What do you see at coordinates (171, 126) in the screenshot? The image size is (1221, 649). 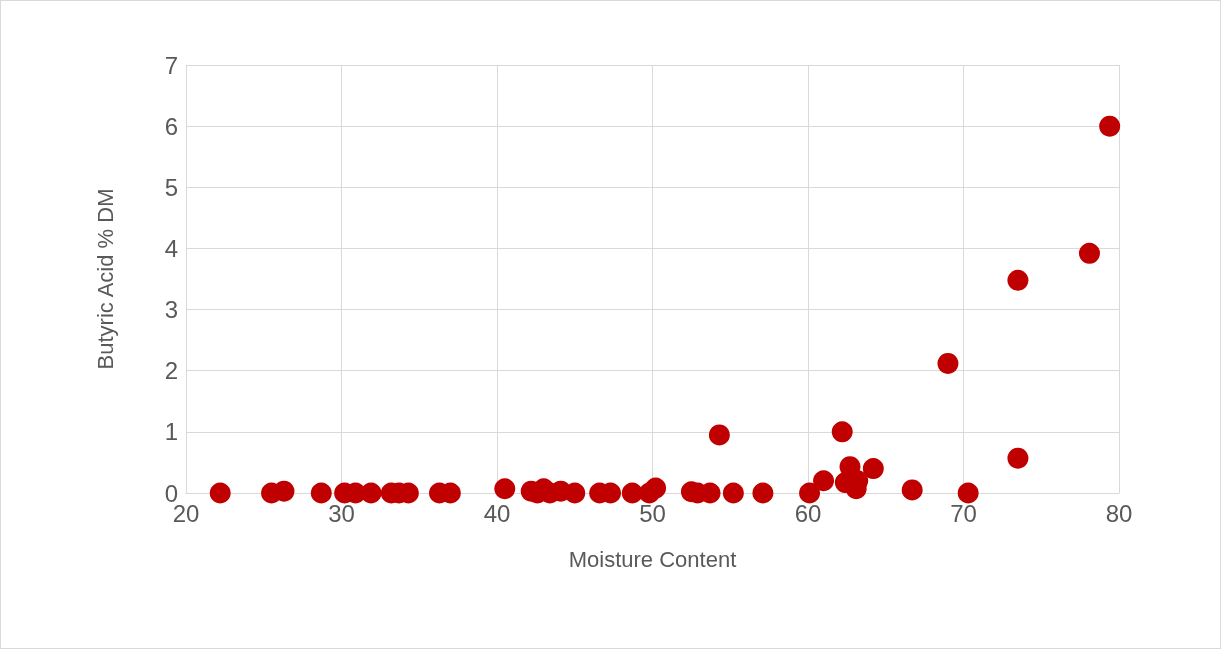 I see `y-tick-label: 6` at bounding box center [171, 126].